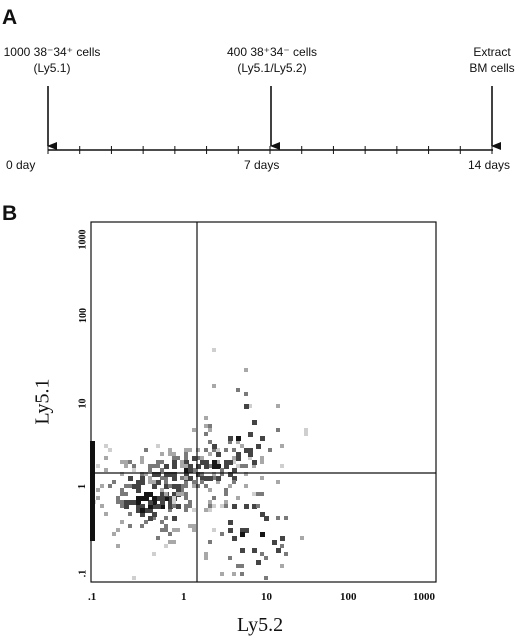 The width and height of the screenshot is (520, 641). What do you see at coordinates (21, 165) in the screenshot?
I see `timeline-label-day0: 0 day` at bounding box center [21, 165].